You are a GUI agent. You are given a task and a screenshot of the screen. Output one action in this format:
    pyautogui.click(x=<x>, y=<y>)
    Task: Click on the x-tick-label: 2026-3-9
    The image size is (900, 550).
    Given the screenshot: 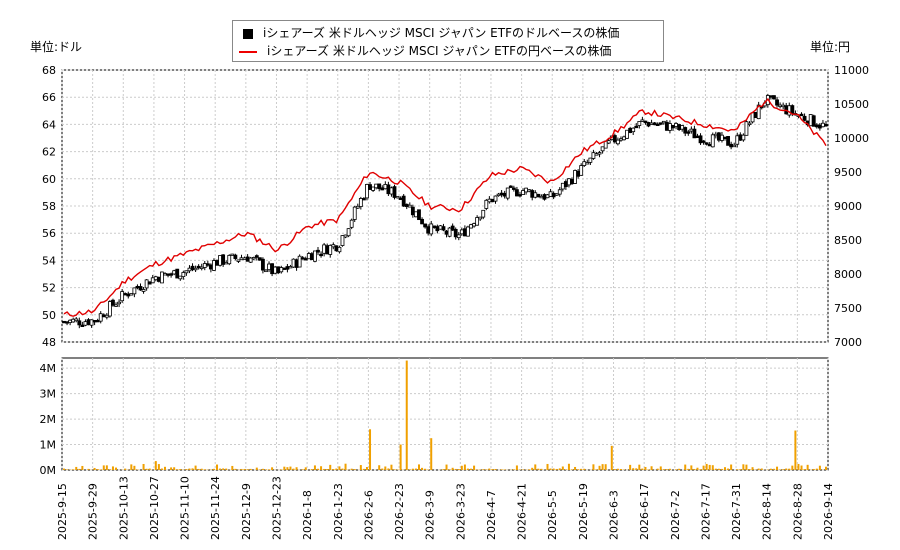 What is the action you would take?
    pyautogui.click(x=430, y=515)
    